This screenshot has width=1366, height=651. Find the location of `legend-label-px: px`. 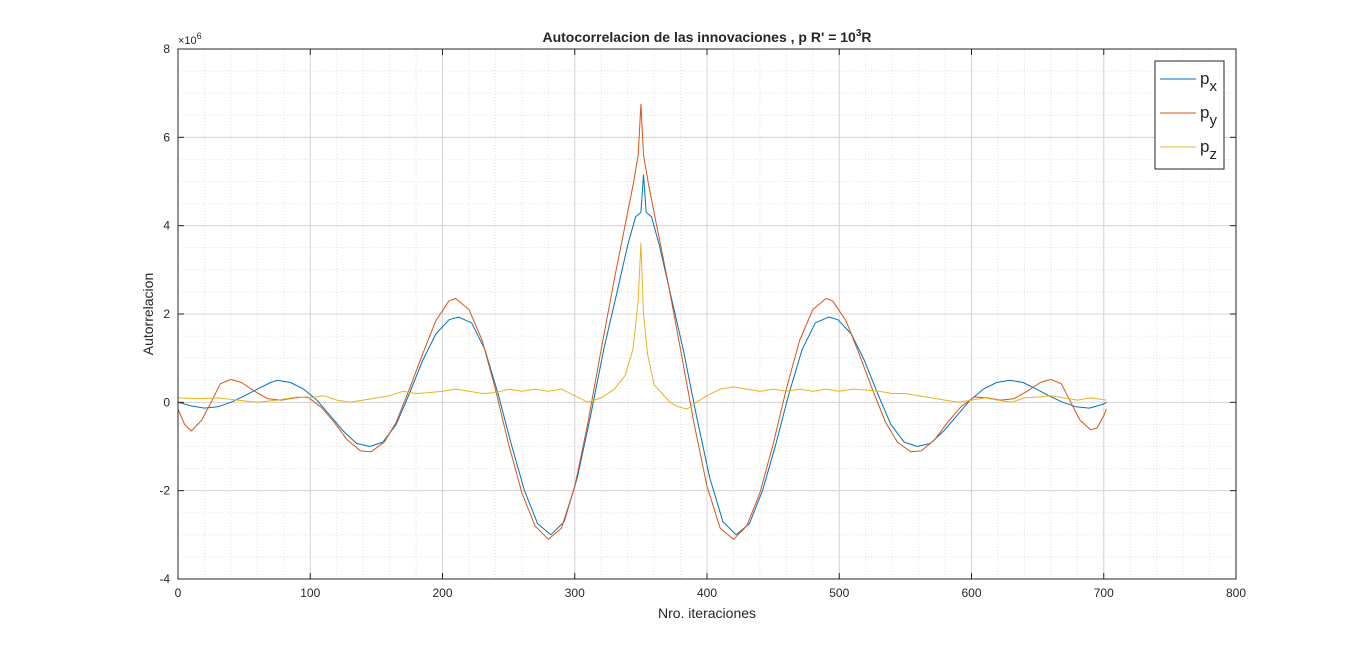

legend-label-px: px is located at coordinates (1208, 82).